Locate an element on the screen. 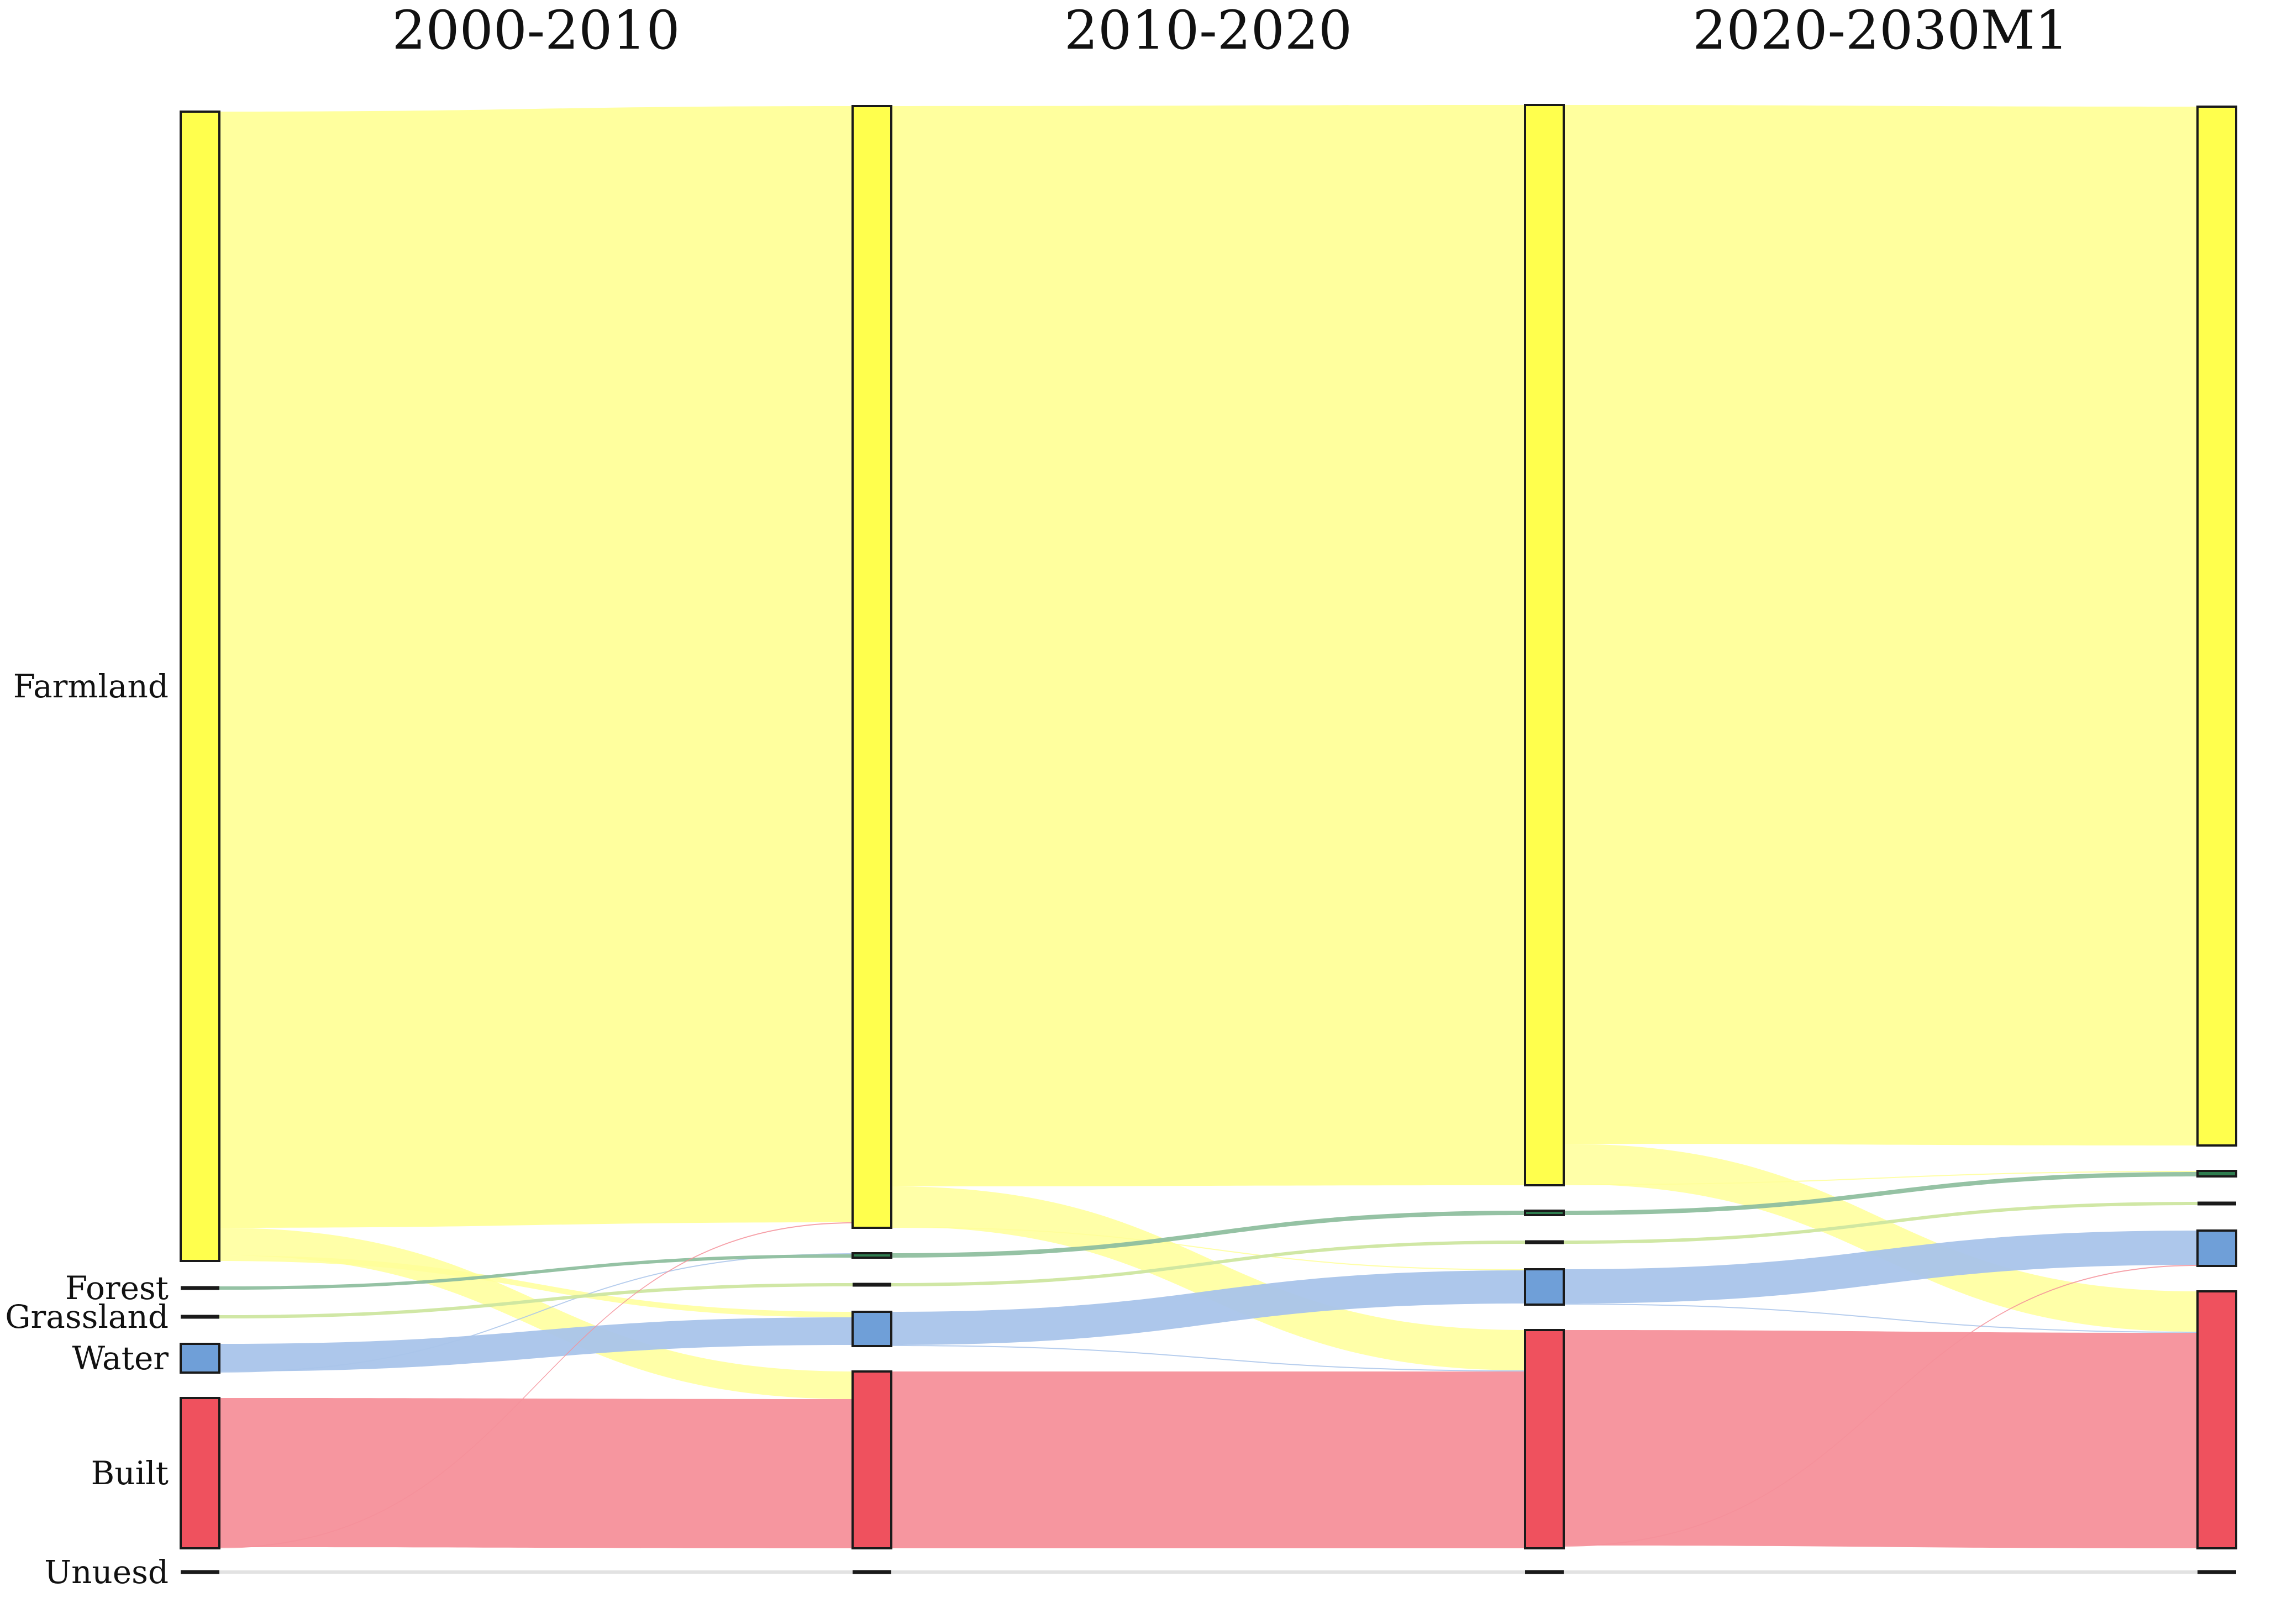  flow-2010-2020-built-to-built is located at coordinates (1208, 1459).